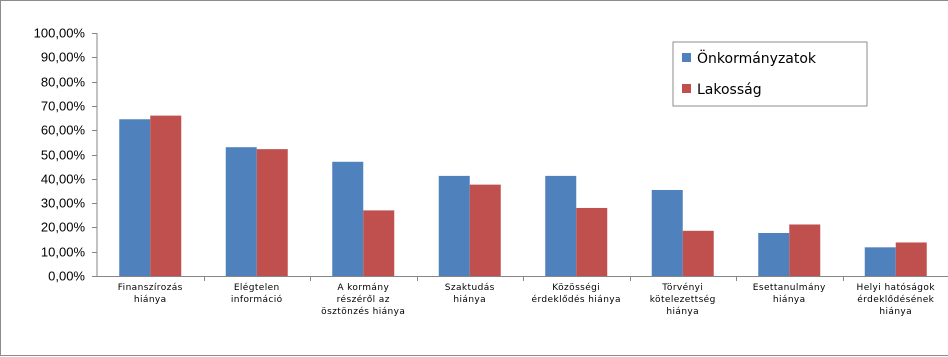  I want to click on y-tick-label: 100,00%, so click(60, 33).